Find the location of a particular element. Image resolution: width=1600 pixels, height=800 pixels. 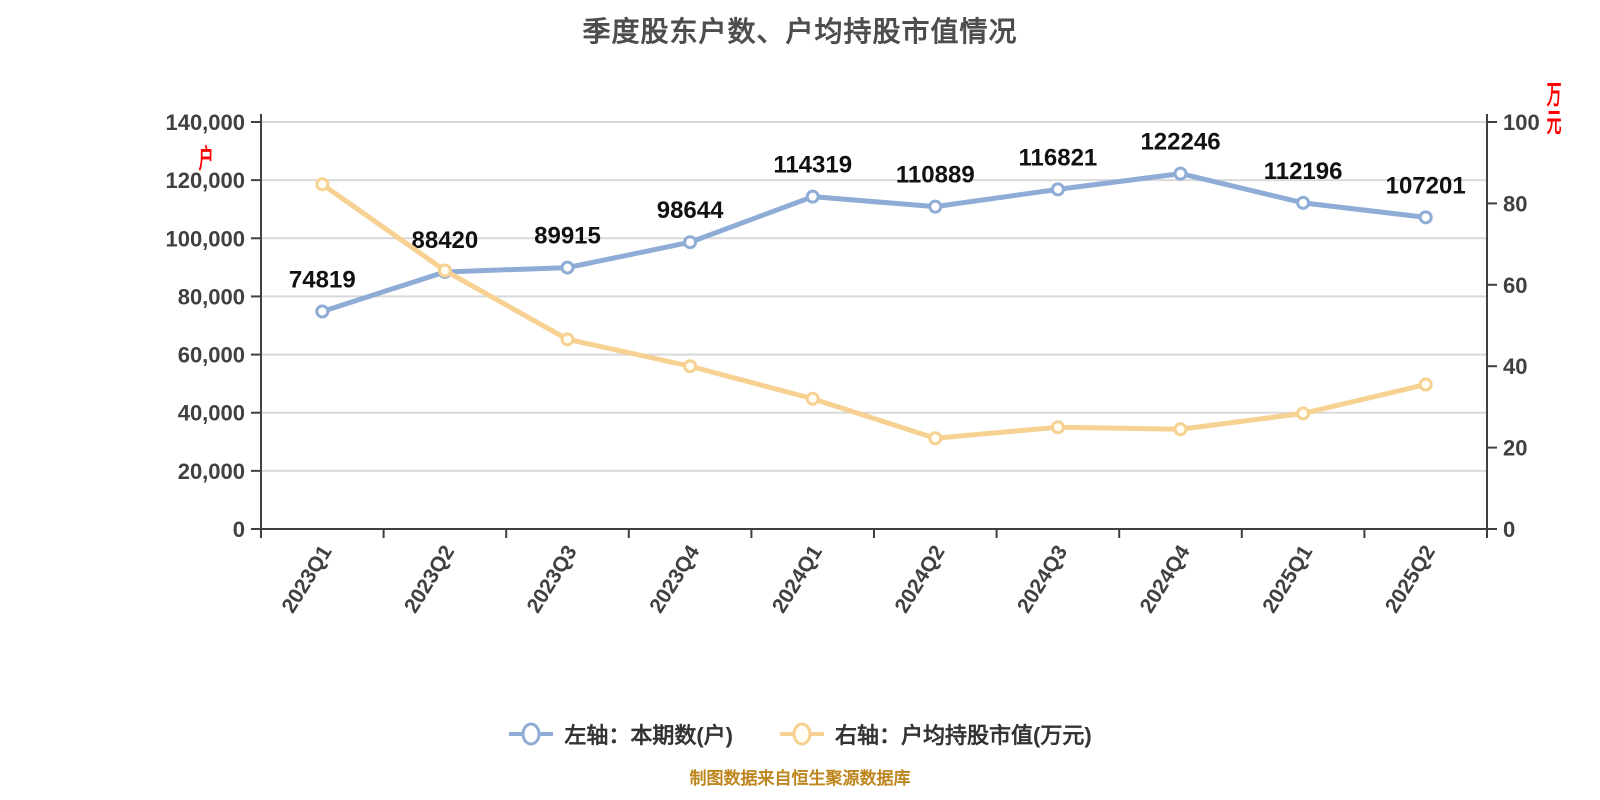

x-axis-category-label: 2024Q1 is located at coordinates (797, 579).